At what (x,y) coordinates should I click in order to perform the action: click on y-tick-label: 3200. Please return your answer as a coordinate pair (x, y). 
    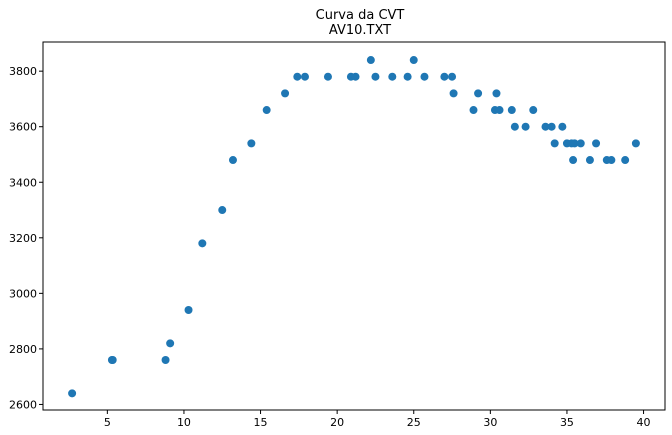
    Looking at the image, I should click on (23, 238).